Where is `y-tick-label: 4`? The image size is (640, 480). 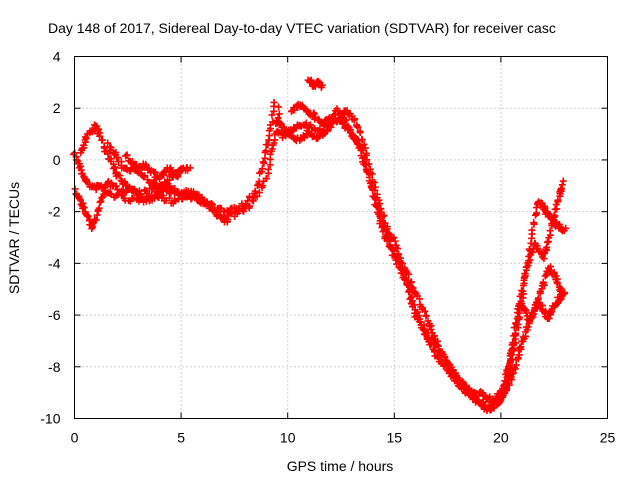 y-tick-label: 4 is located at coordinates (57, 57).